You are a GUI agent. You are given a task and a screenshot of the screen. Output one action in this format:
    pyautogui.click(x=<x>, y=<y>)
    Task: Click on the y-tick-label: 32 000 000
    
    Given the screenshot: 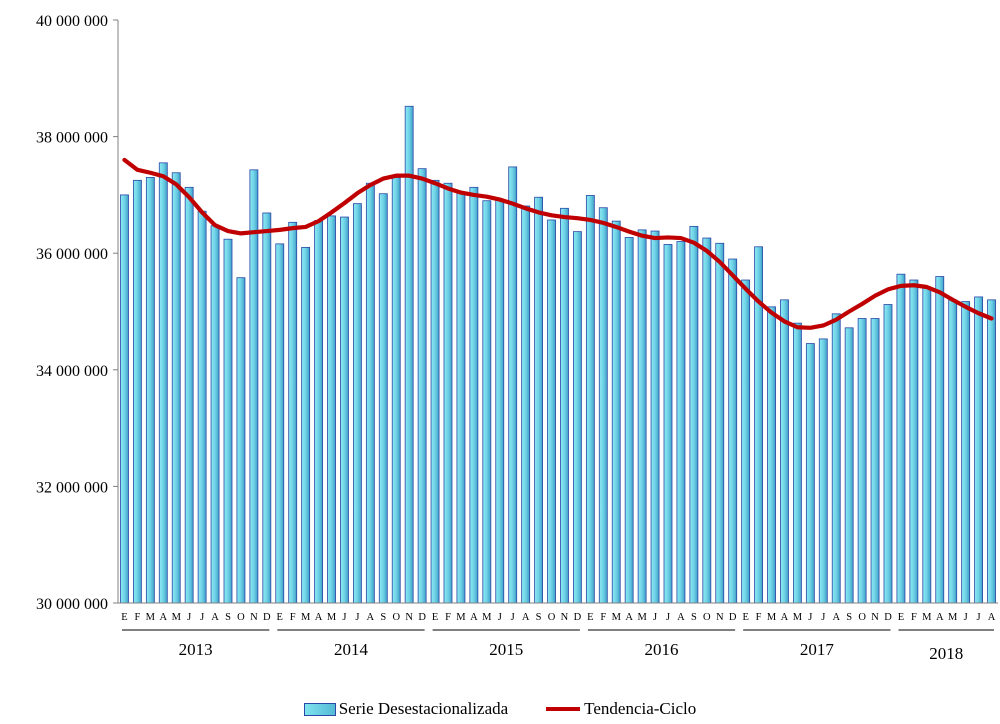 What is the action you would take?
    pyautogui.click(x=72, y=487)
    